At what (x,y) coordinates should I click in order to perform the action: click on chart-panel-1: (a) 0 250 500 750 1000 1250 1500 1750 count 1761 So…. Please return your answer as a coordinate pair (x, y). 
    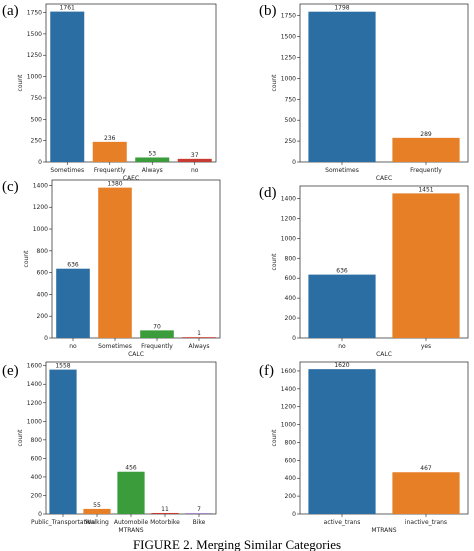
    Looking at the image, I should click on (109, 92).